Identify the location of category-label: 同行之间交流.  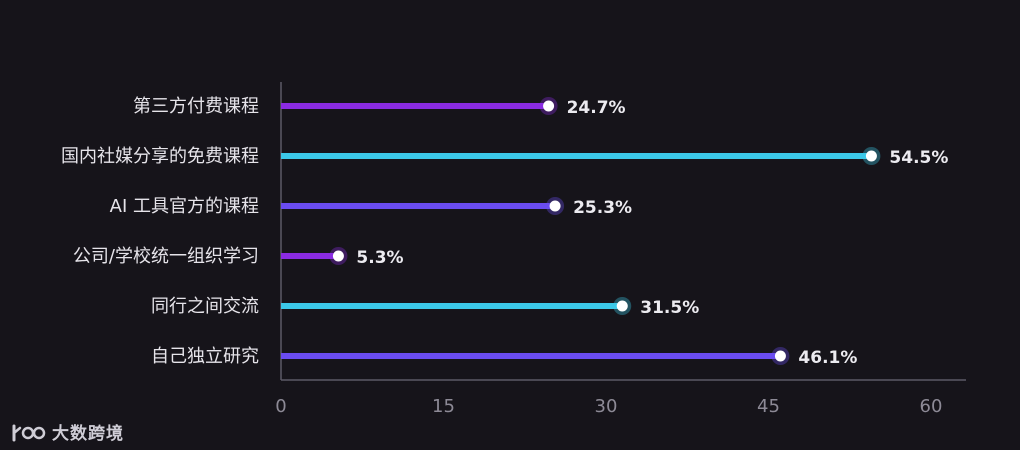
(205, 306).